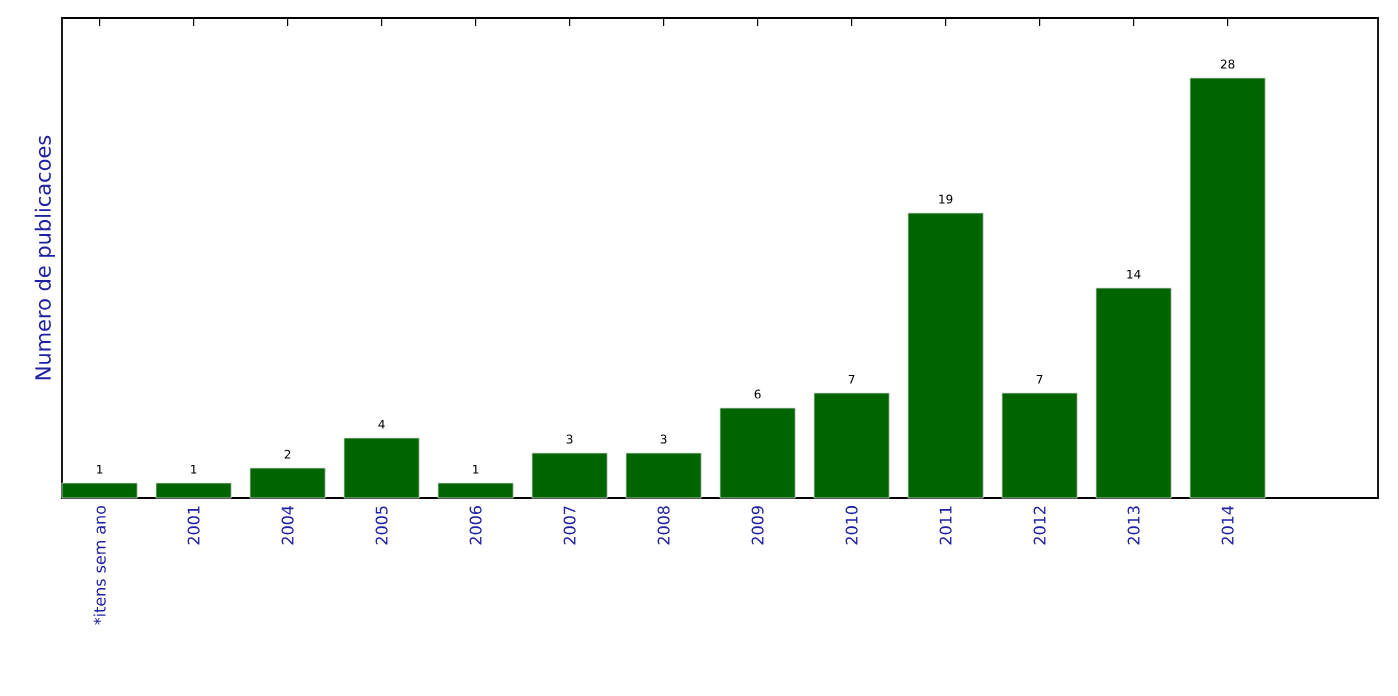 The height and width of the screenshot is (696, 1398). I want to click on y-axis-title: Numero de publicacoes, so click(44, 257).